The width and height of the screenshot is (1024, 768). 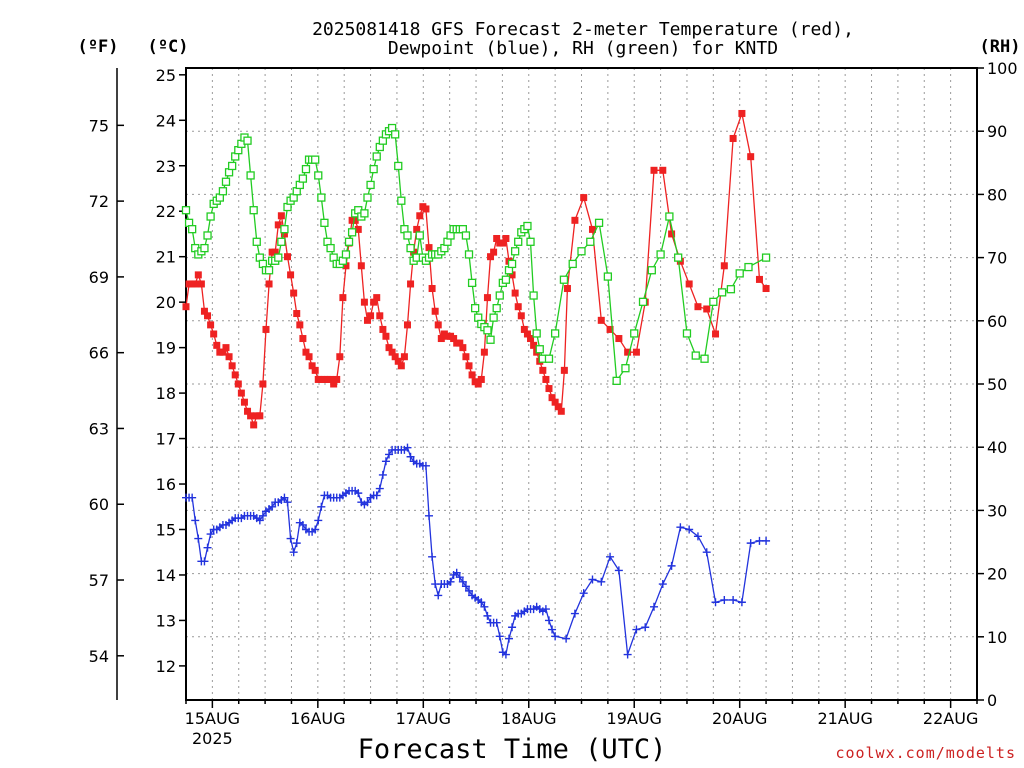 What do you see at coordinates (166, 257) in the screenshot?
I see `celsius-tick-label: 21` at bounding box center [166, 257].